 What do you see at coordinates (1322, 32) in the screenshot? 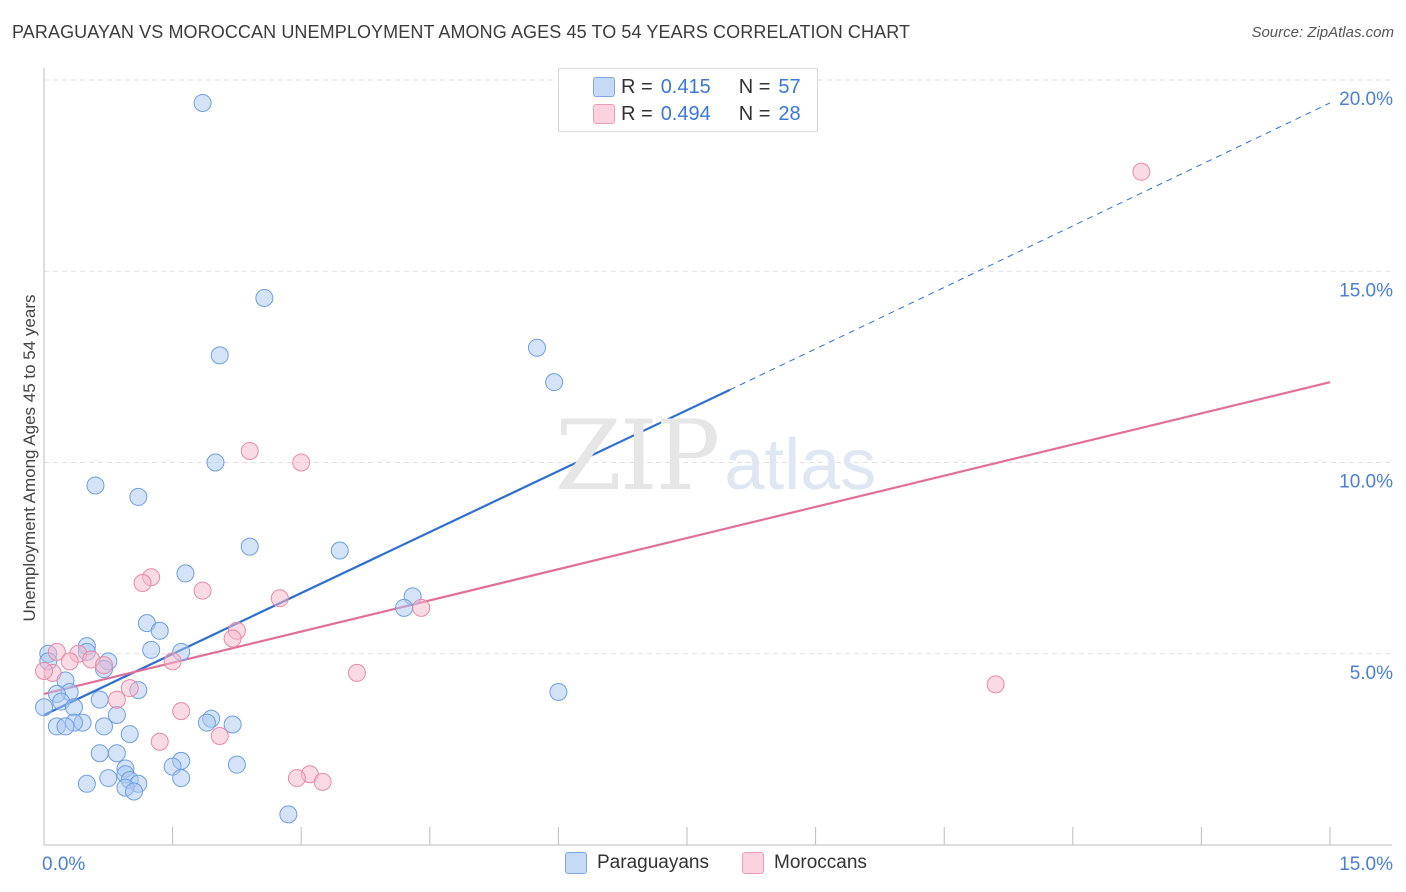
I see `source-credit: Source: ZipAtlas.com` at bounding box center [1322, 32].